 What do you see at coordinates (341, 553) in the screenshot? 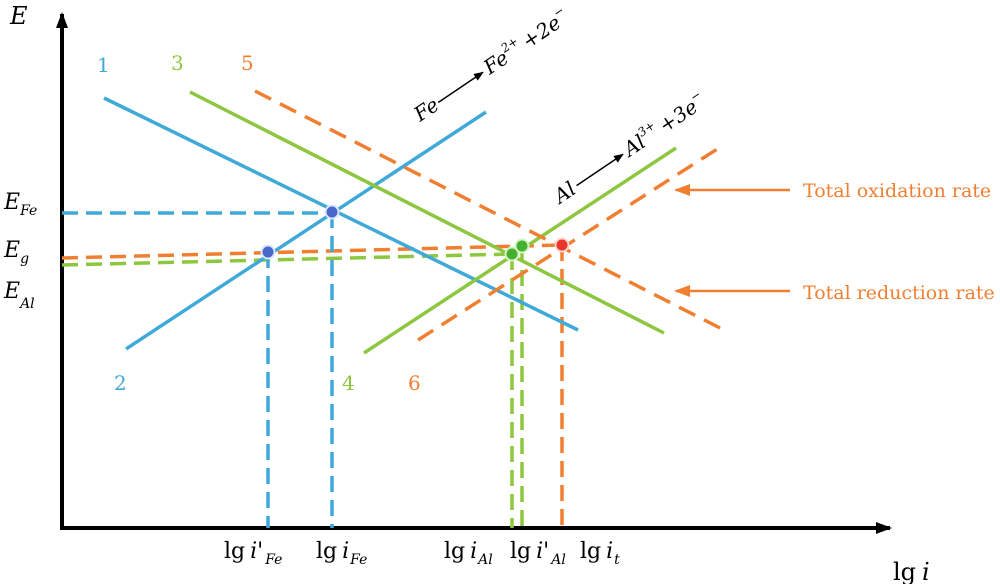
I see `x-tick-i-fe: lg iFe` at bounding box center [341, 553].